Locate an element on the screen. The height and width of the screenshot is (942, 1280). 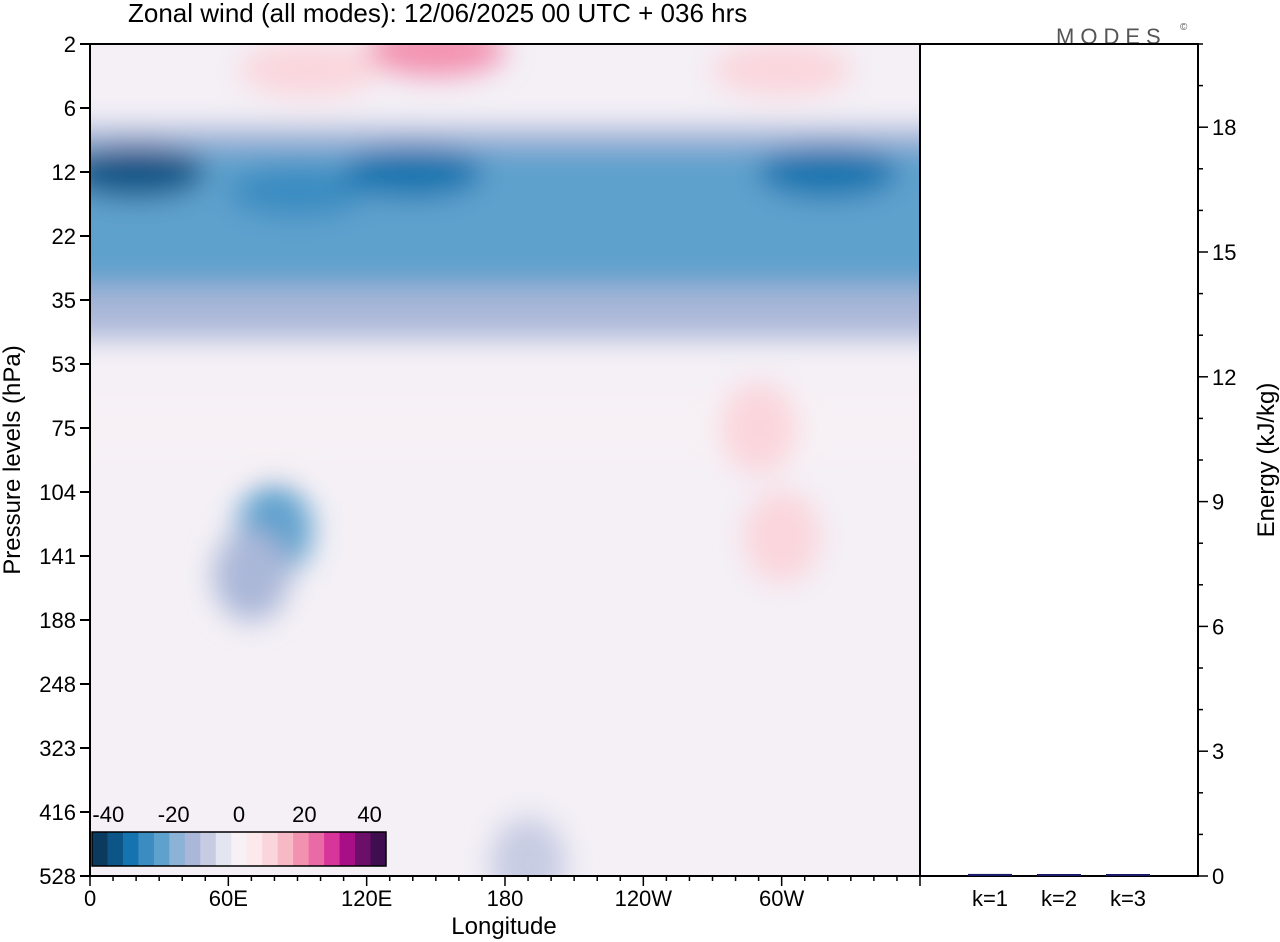
x-axis-ticks: 0 60E 120E 180 120W 60W is located at coordinates (502, 893).